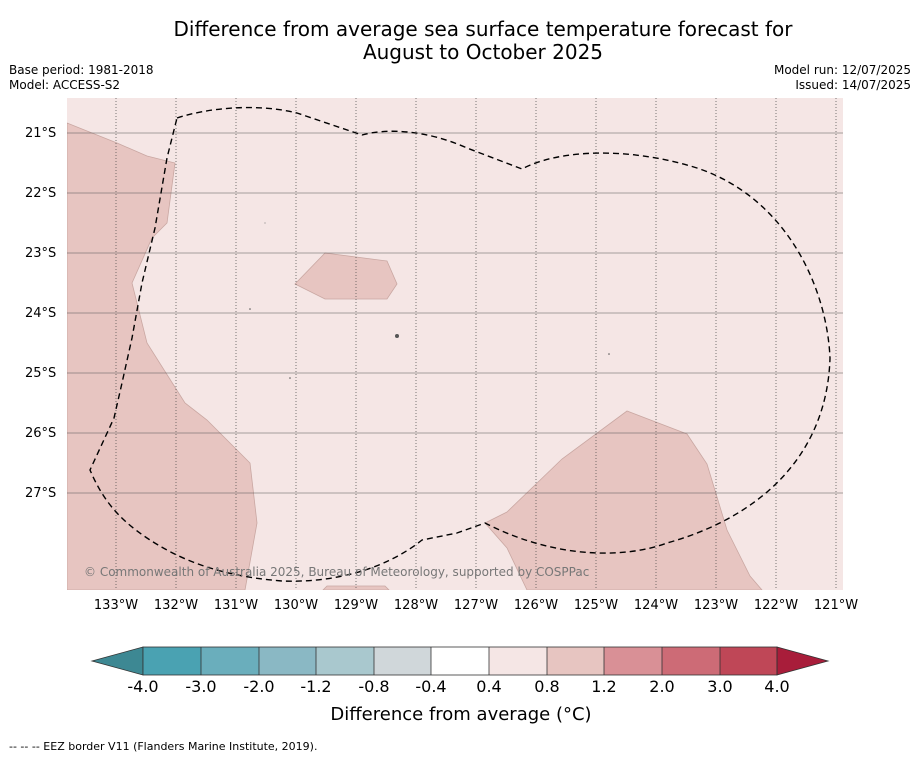 The width and height of the screenshot is (919, 758). Describe the element at coordinates (374, 686) in the screenshot. I see `colorbar-tick: -0.8` at that location.